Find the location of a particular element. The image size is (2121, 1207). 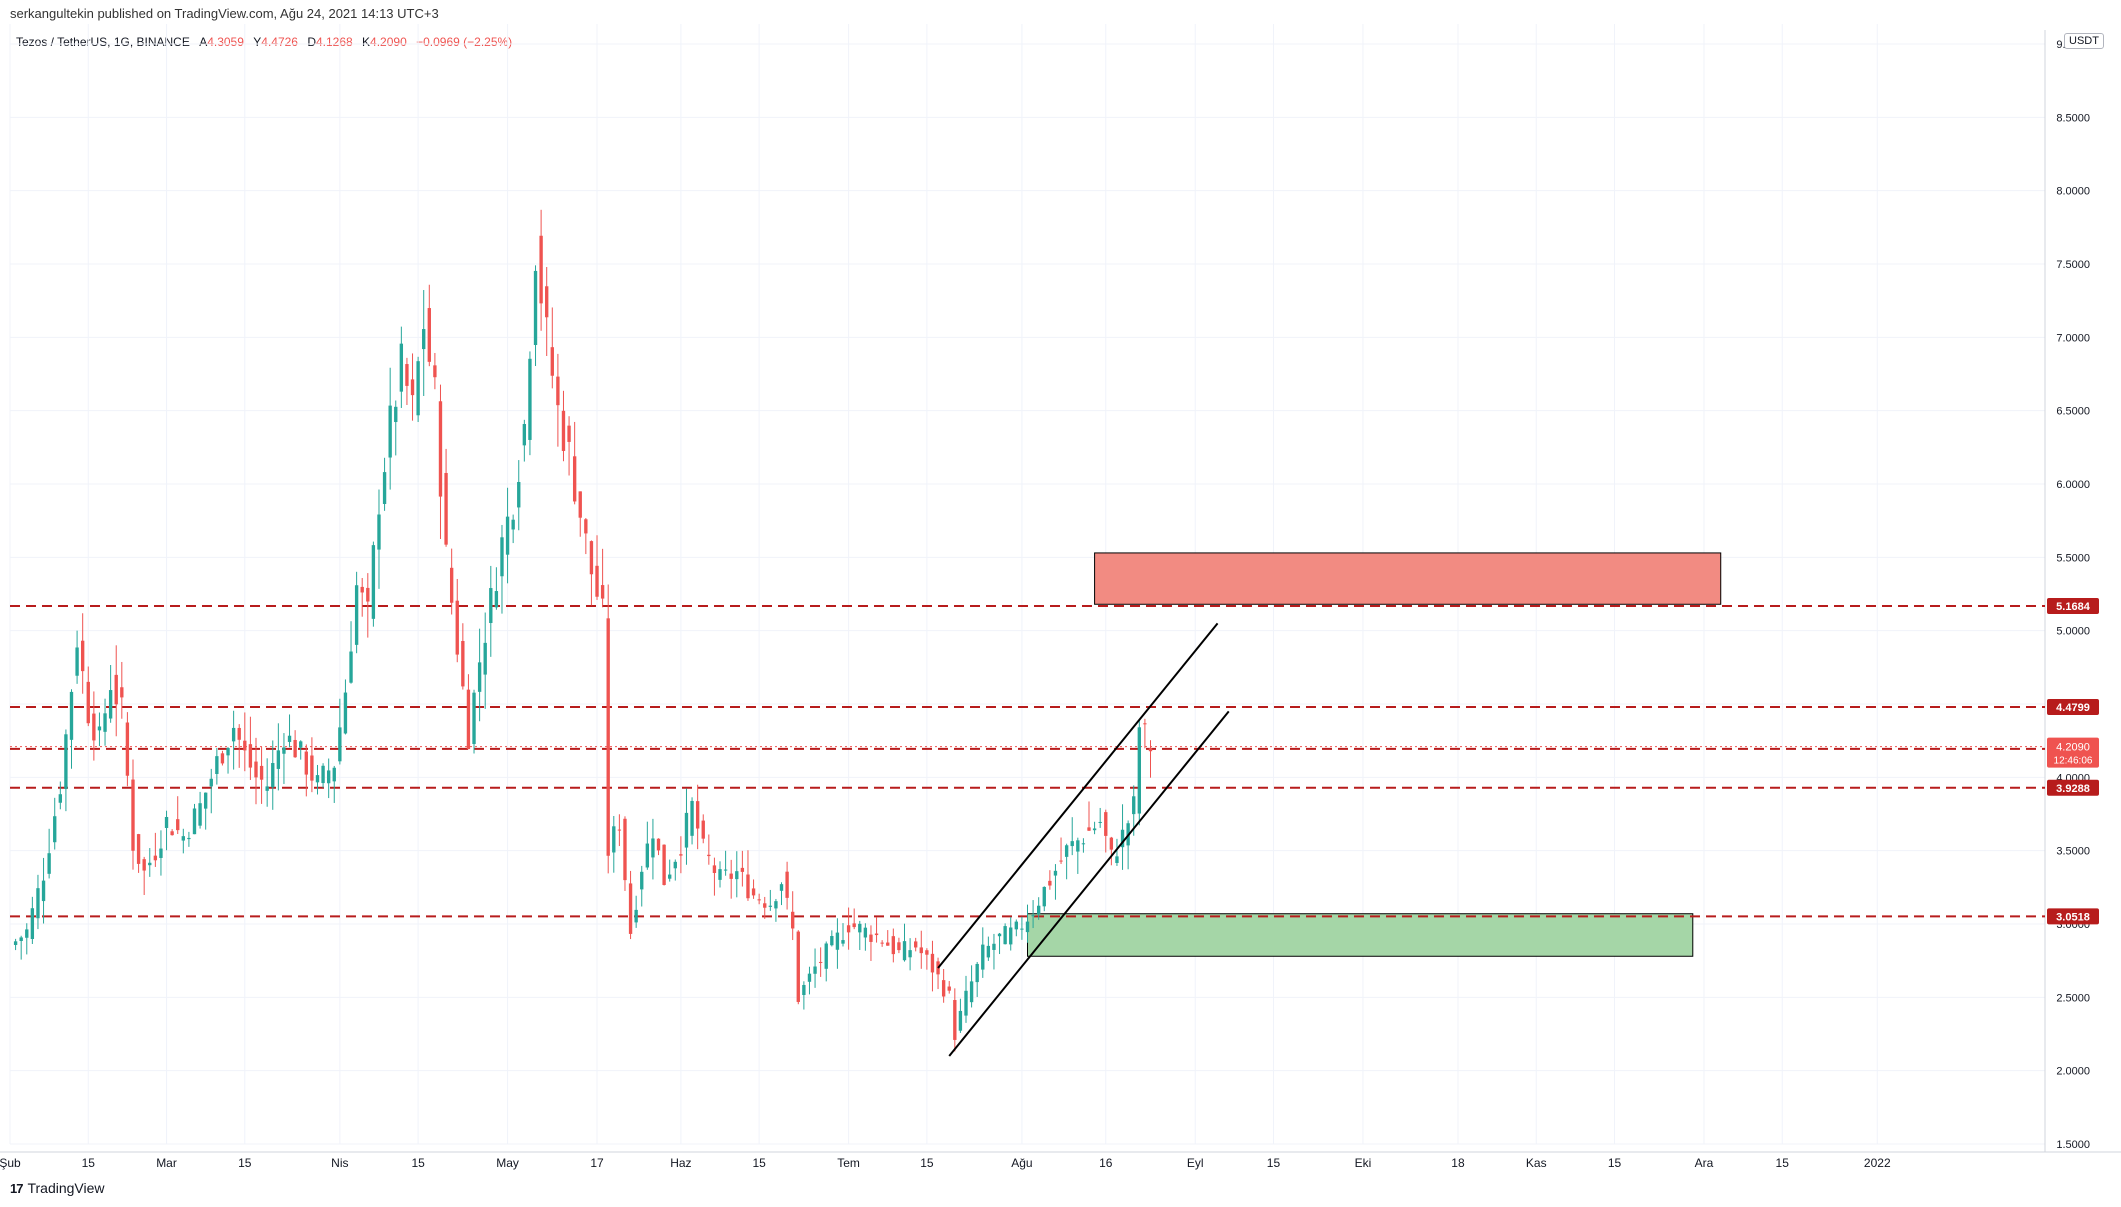

y-tick-label: 2.0000 is located at coordinates (2073, 1072).